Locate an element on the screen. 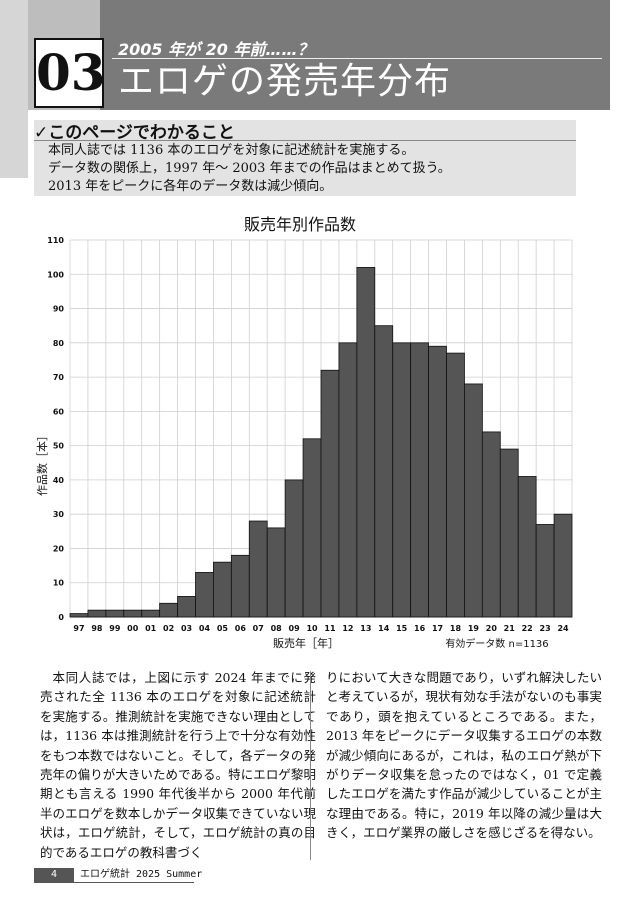  x-tick-label: 08 is located at coordinates (277, 628).